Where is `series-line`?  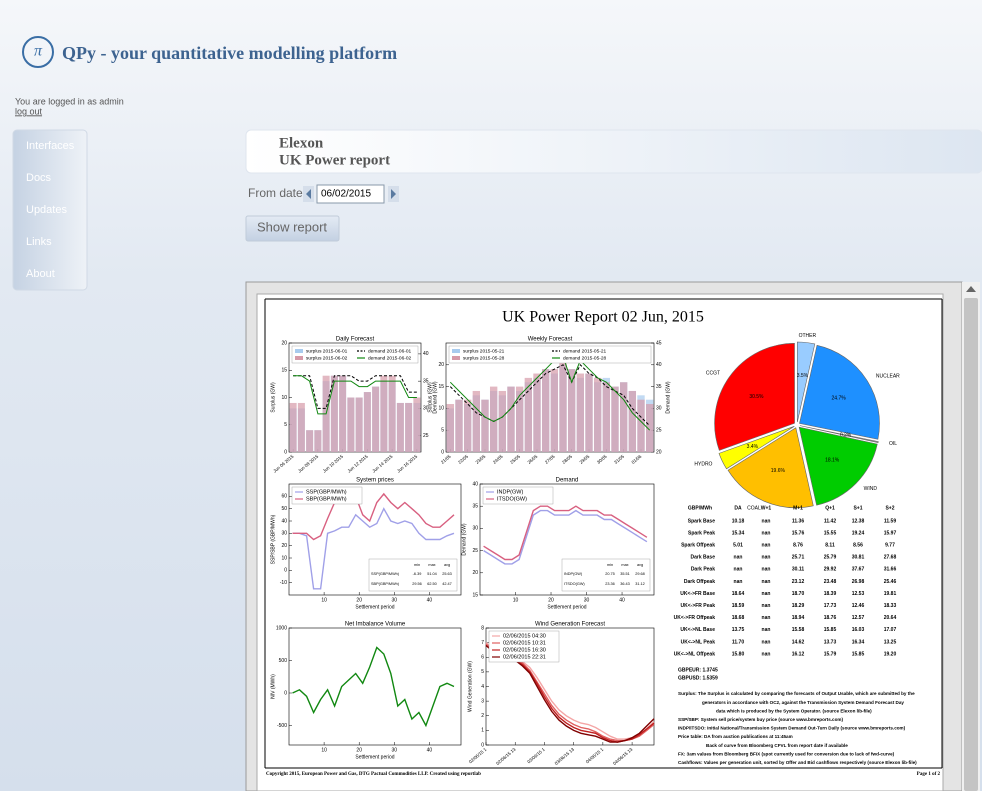
series-line is located at coordinates (355, 392).